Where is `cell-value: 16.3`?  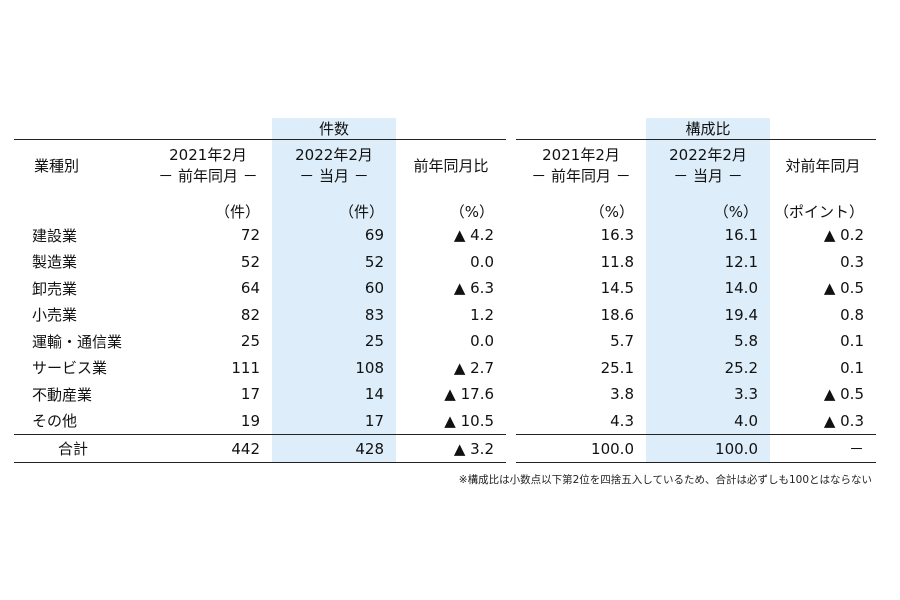
cell-value: 16.3 is located at coordinates (617, 235).